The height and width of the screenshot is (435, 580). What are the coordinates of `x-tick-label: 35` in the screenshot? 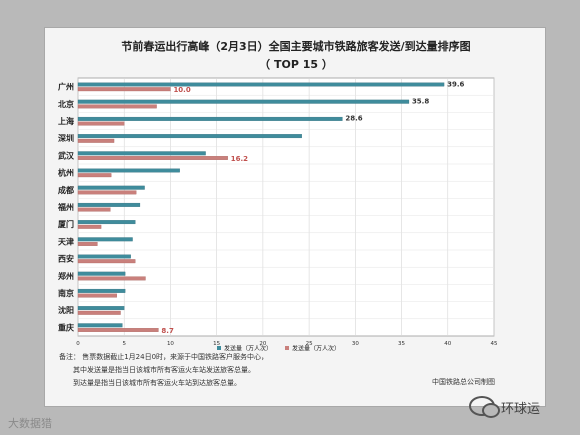 It's located at (401, 344).